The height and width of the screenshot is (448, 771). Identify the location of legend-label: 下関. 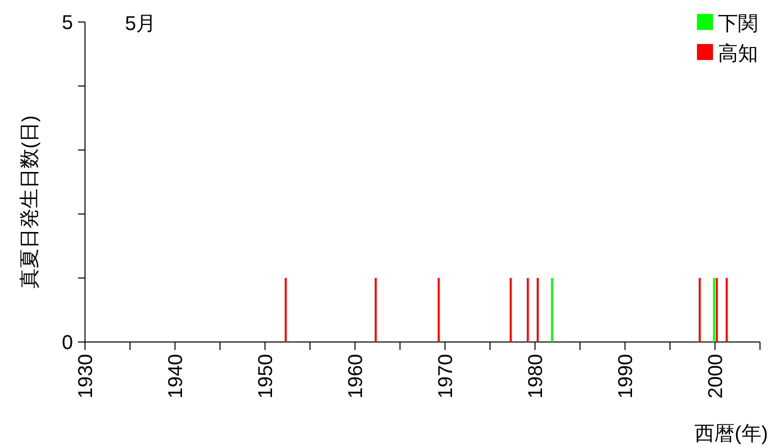
(738, 24).